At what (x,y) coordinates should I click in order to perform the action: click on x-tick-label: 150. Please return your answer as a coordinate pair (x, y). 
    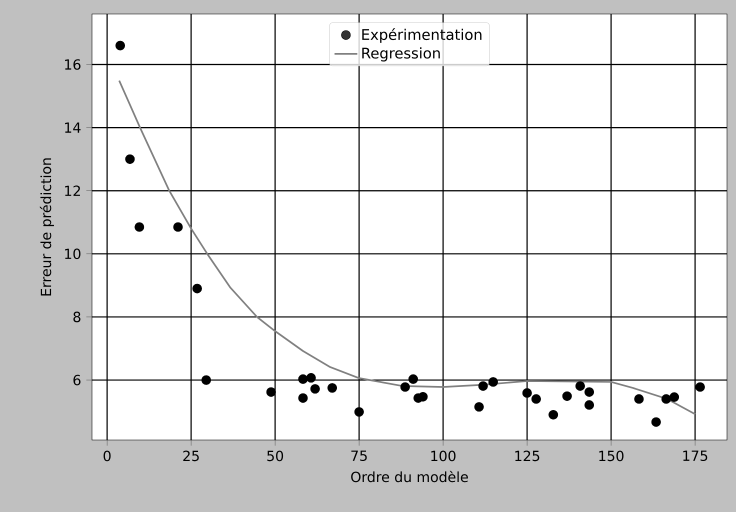
    Looking at the image, I should click on (611, 456).